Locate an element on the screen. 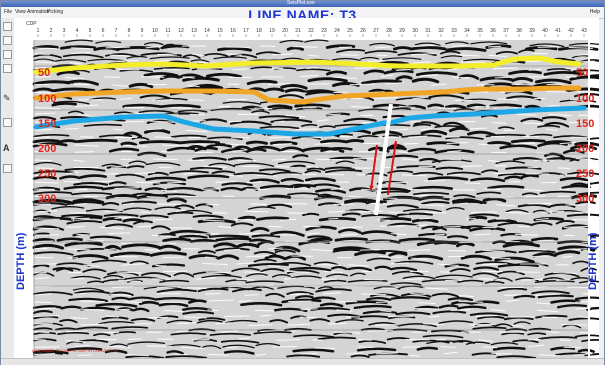 The width and height of the screenshot is (605, 365). cdp-number: 6 is located at coordinates (103, 31).